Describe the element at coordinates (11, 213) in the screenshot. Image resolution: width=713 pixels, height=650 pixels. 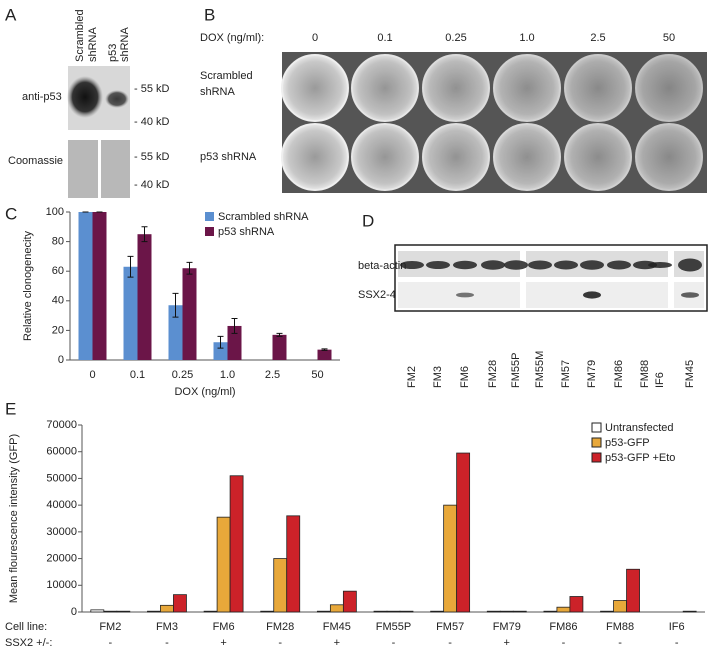
I see `panel-letter: C` at that location.